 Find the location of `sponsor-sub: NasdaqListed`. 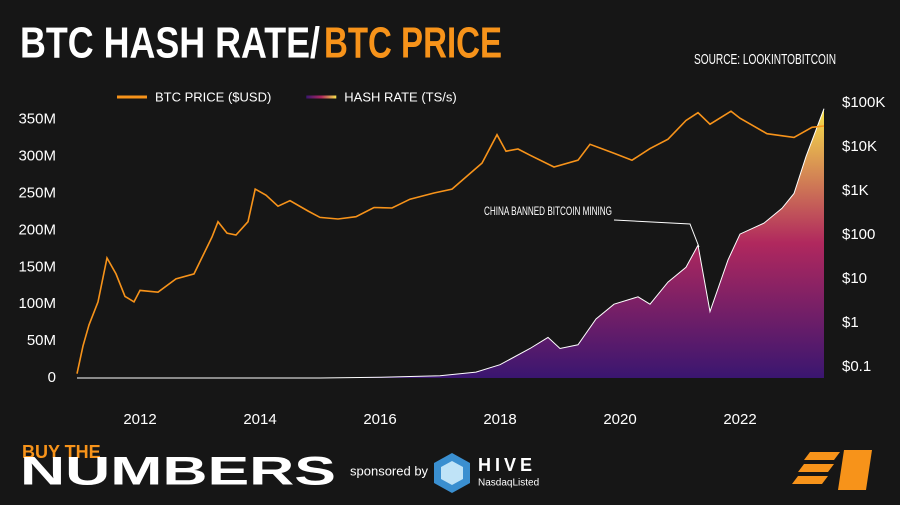

sponsor-sub: NasdaqListed is located at coordinates (508, 483).